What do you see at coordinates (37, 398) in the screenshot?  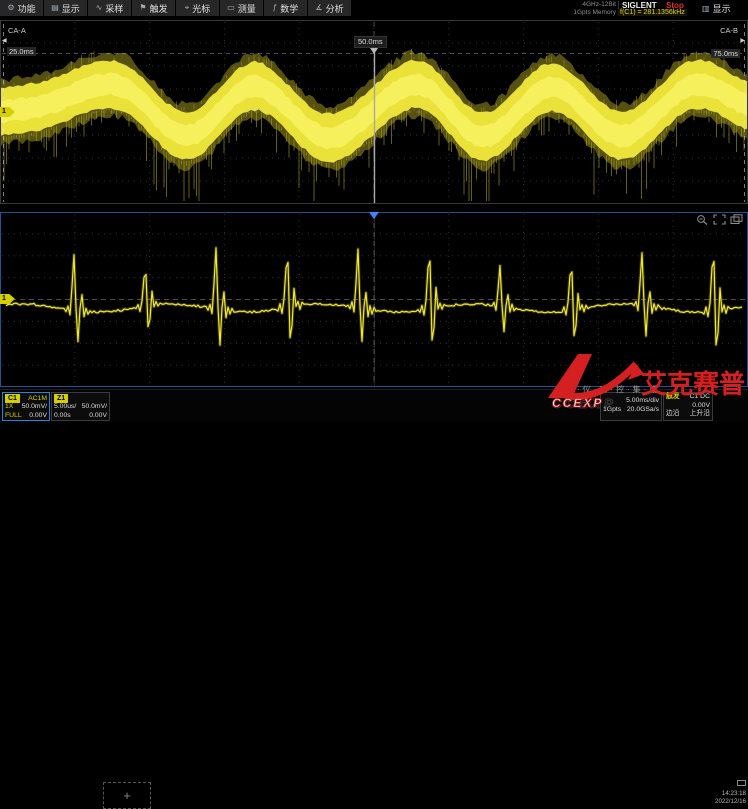 I see `channel1-coupling: AC1M` at bounding box center [37, 398].